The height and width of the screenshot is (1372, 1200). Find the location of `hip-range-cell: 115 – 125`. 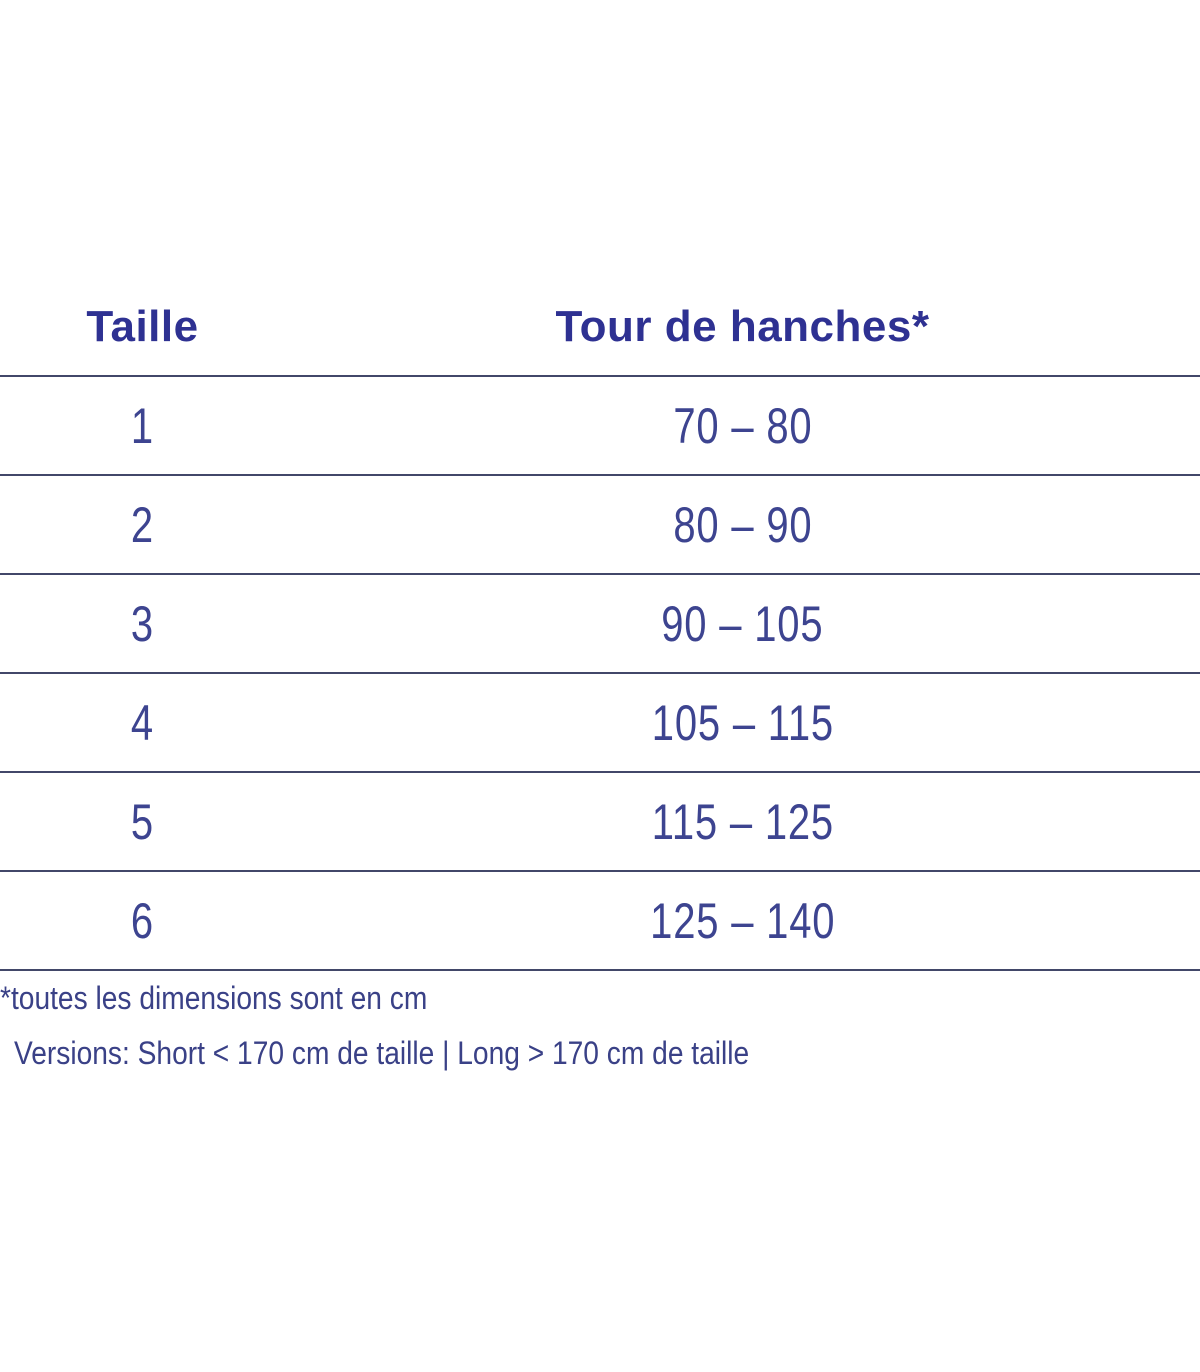

hip-range-cell: 115 – 125 is located at coordinates (742, 822).